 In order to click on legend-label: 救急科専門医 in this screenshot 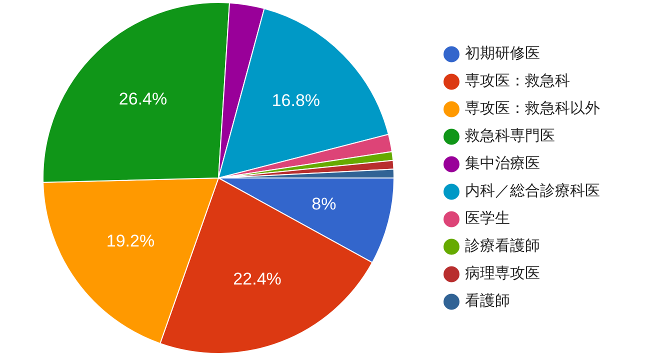, I will do `click(509, 135)`.